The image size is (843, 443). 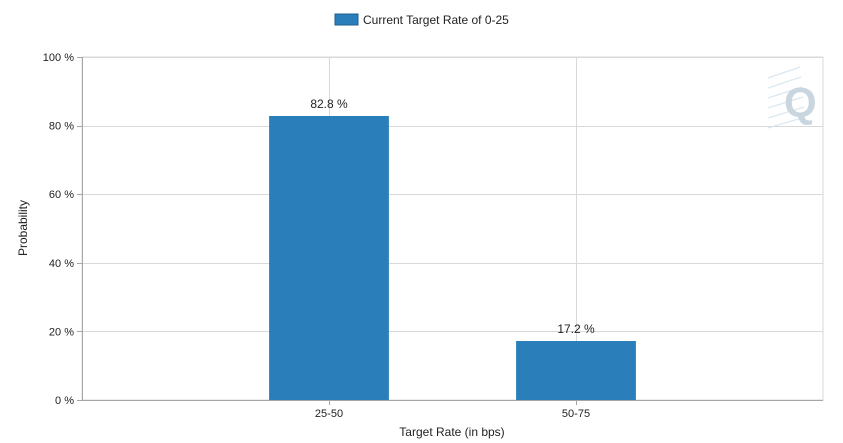 I want to click on y-tick-label: 40 %, so click(x=61, y=264).